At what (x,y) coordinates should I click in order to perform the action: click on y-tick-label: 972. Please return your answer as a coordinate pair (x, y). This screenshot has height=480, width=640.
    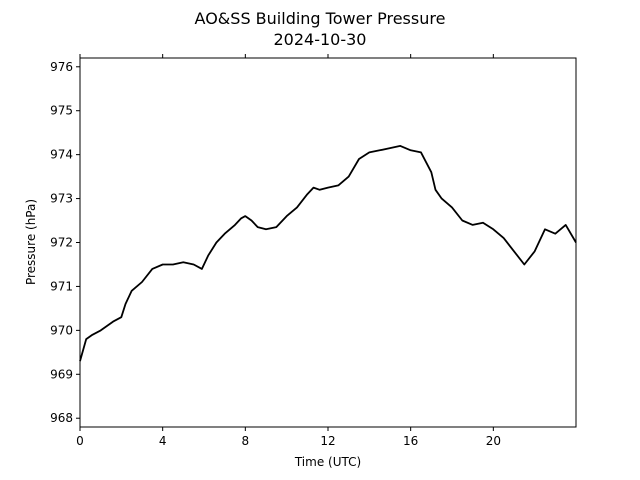
    Looking at the image, I should click on (61, 243).